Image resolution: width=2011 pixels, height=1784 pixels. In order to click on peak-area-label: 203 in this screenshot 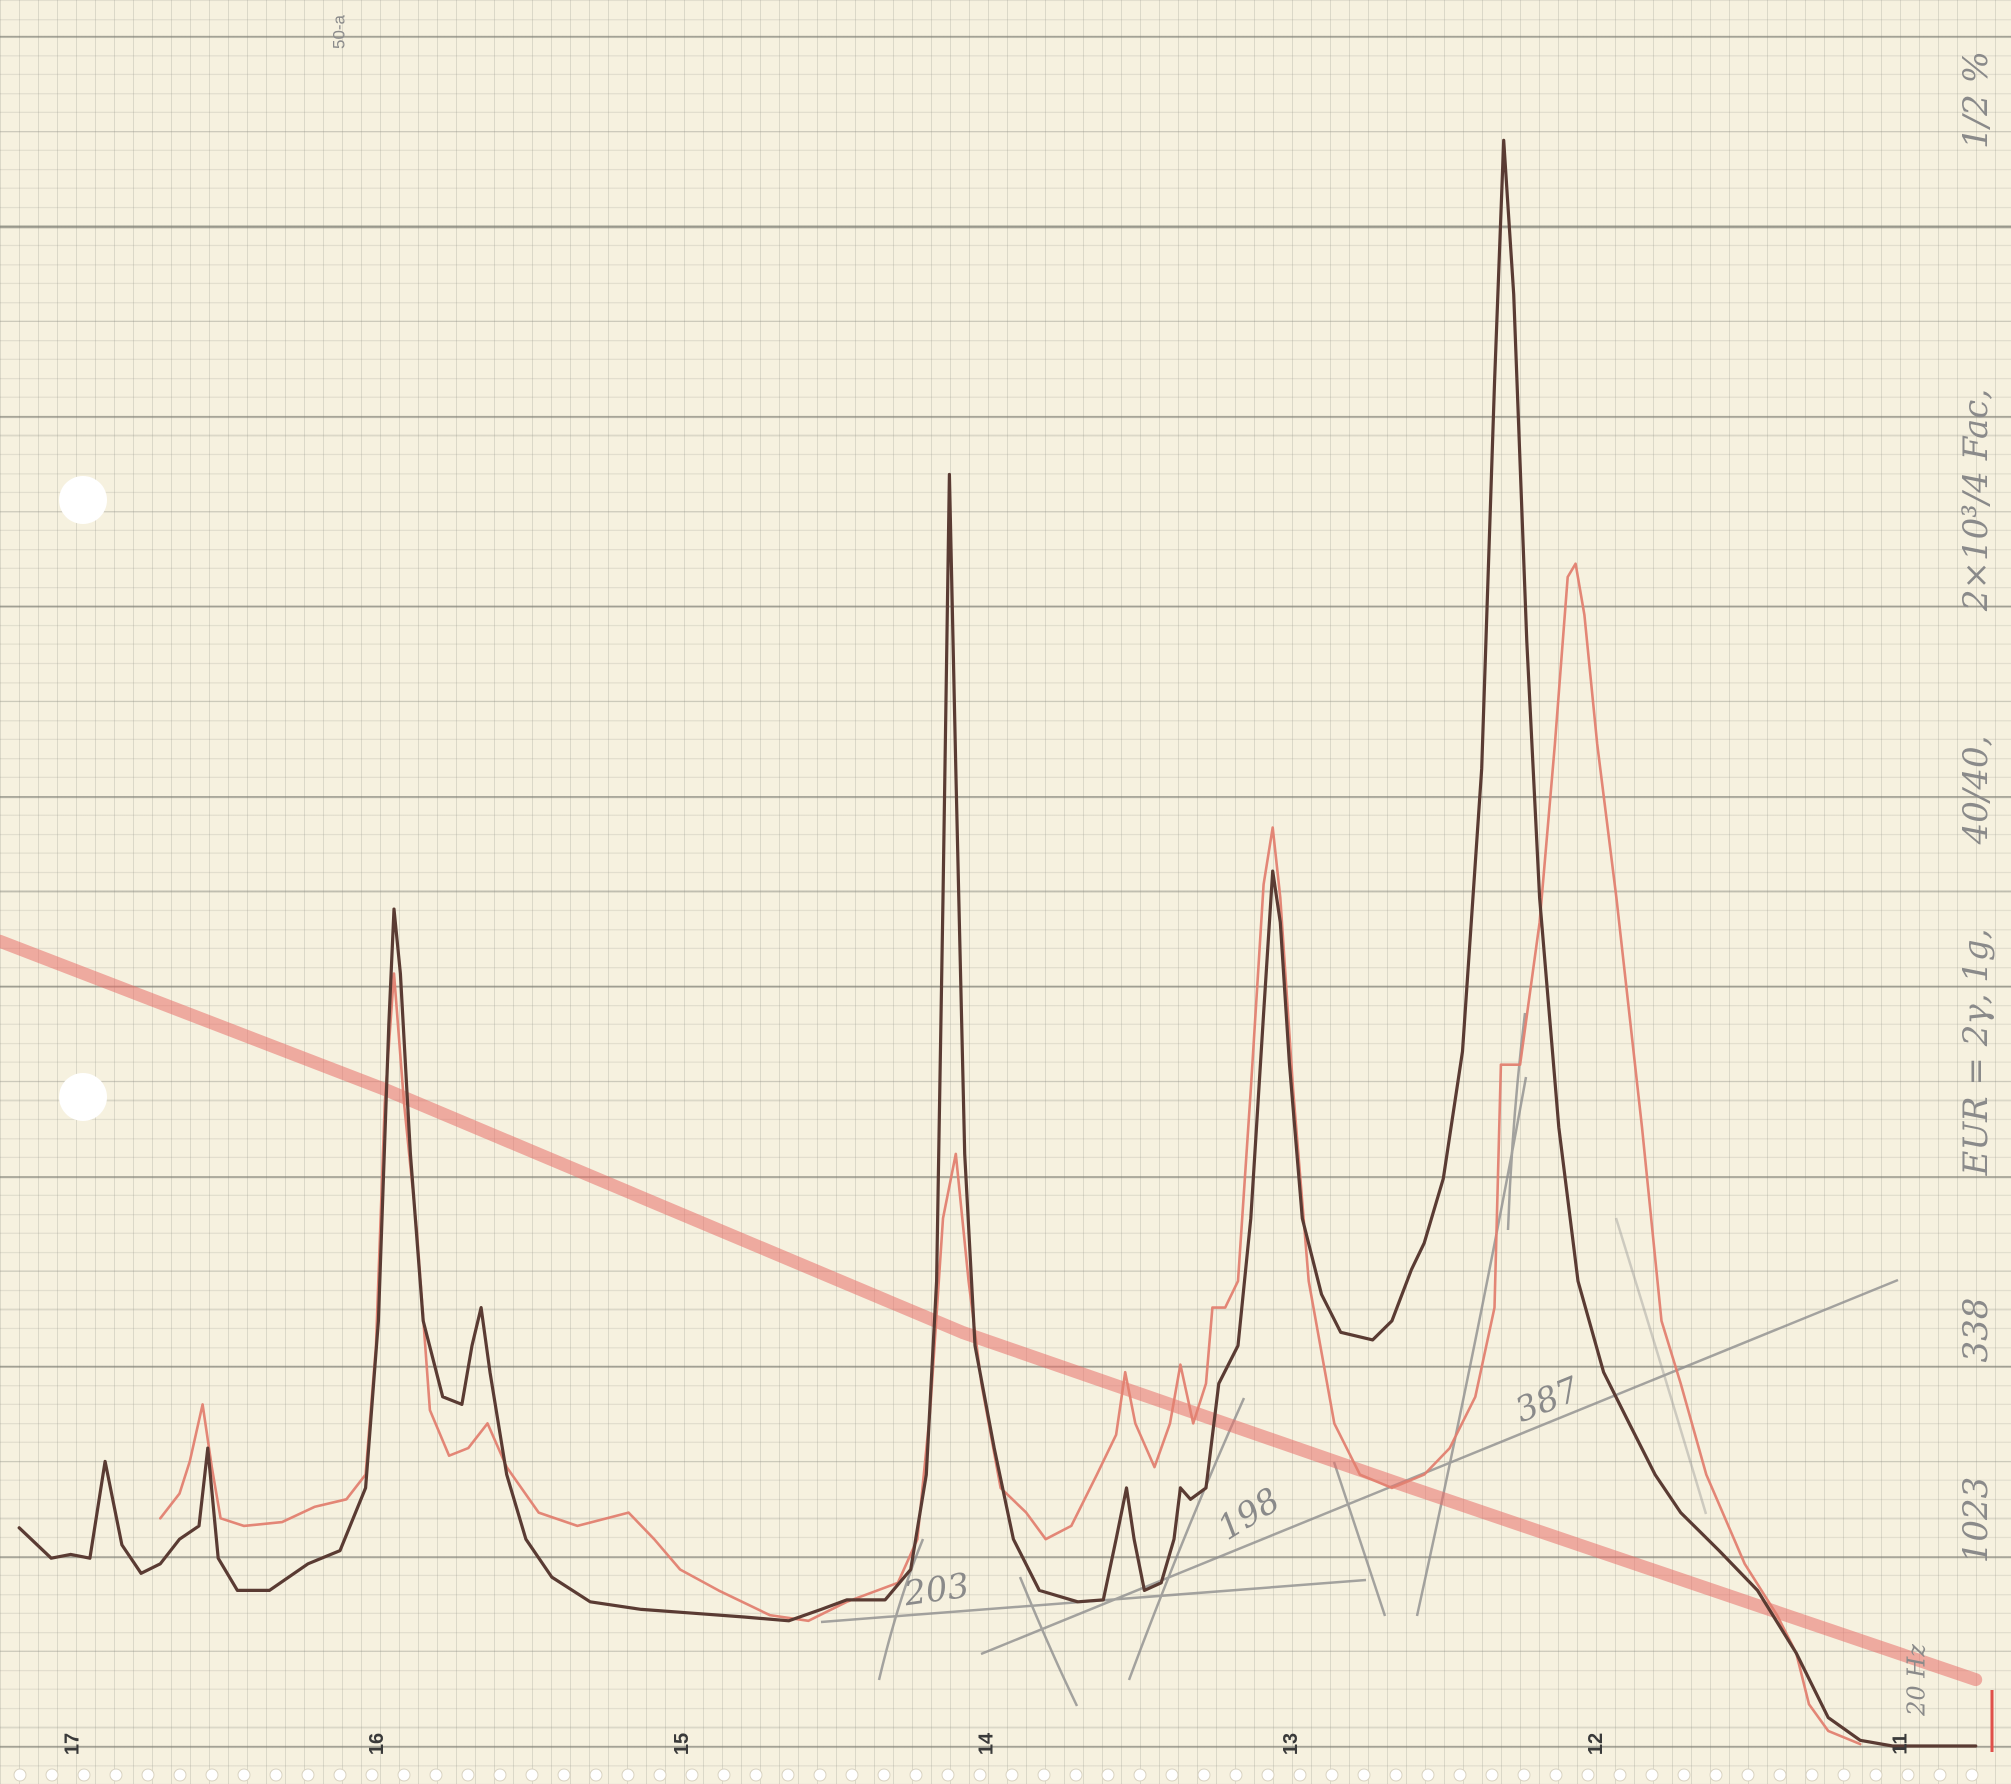, I will do `click(936, 1590)`.